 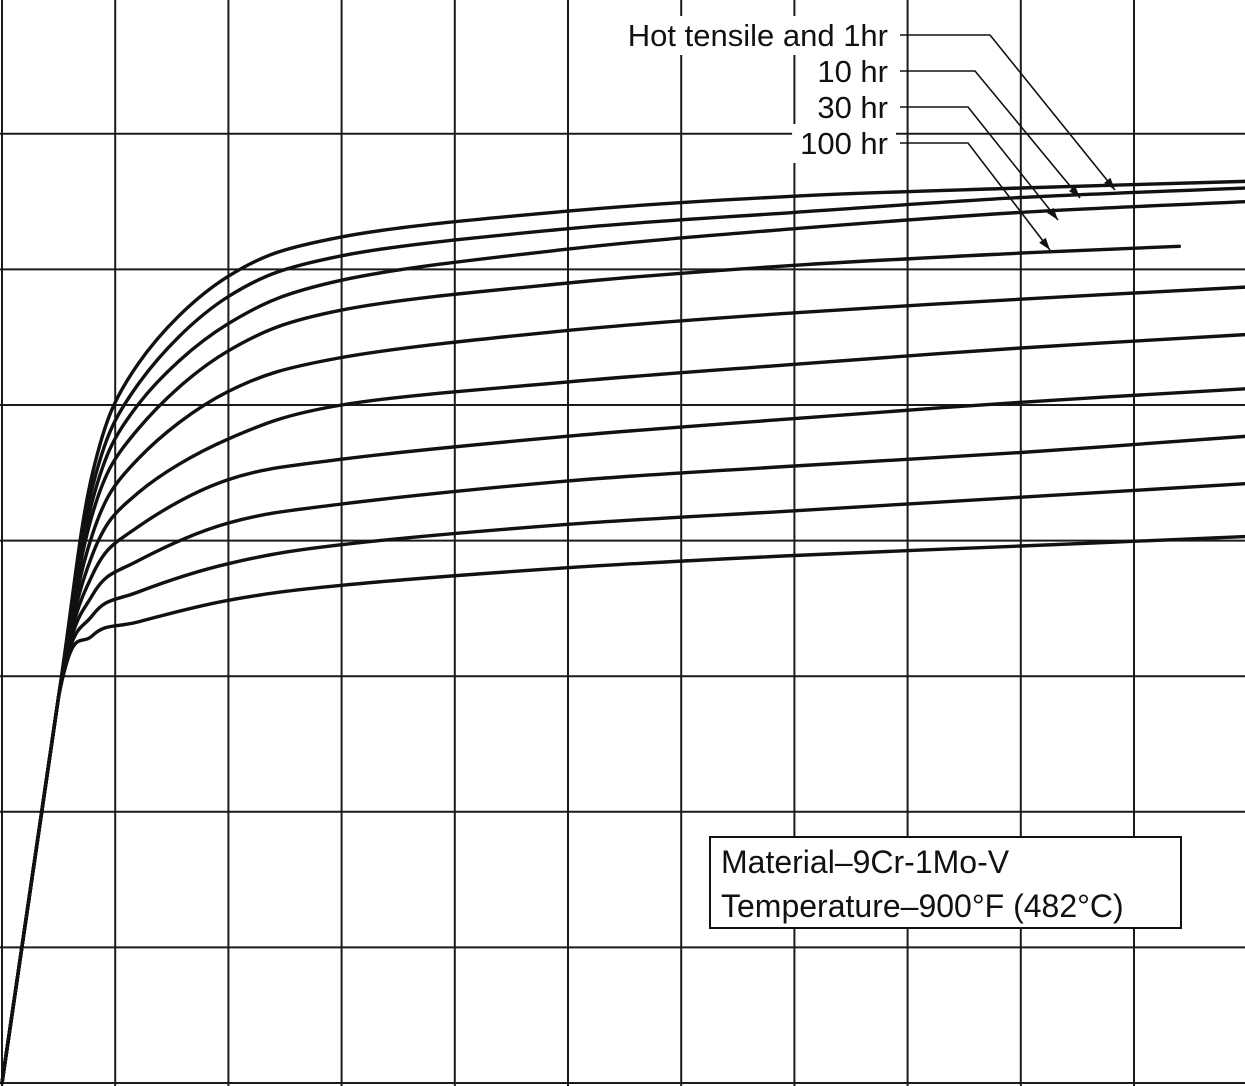 What do you see at coordinates (922, 906) in the screenshot?
I see `temperature-label: Temperature–900°F (482°C)` at bounding box center [922, 906].